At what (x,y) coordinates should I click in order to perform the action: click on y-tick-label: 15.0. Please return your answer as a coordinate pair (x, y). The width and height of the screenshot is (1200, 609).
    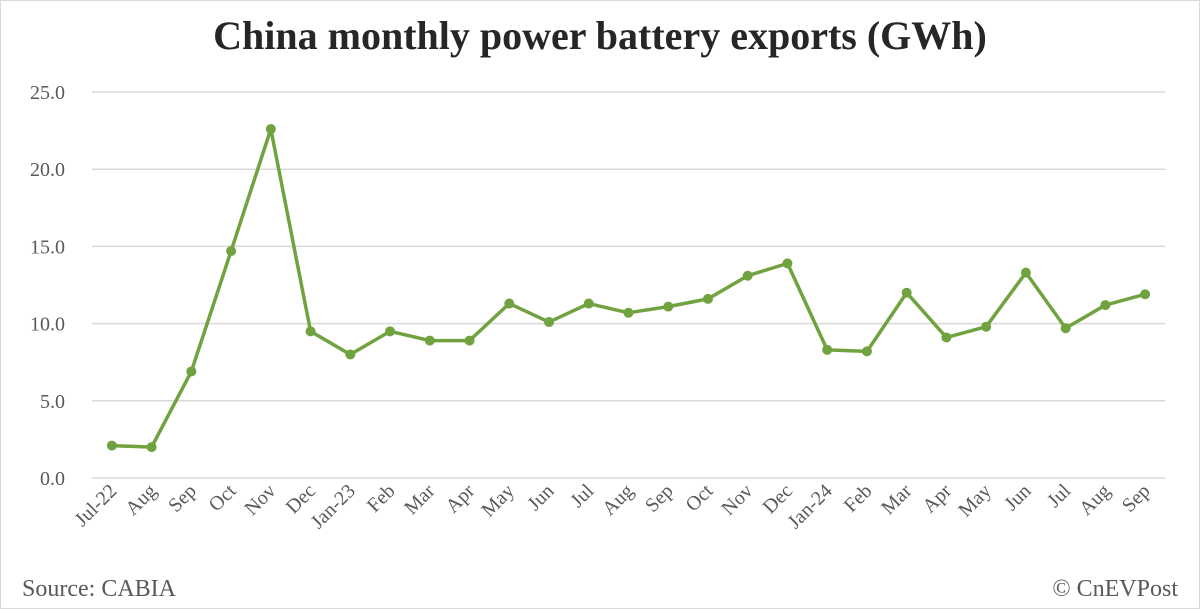
    Looking at the image, I should click on (47, 247).